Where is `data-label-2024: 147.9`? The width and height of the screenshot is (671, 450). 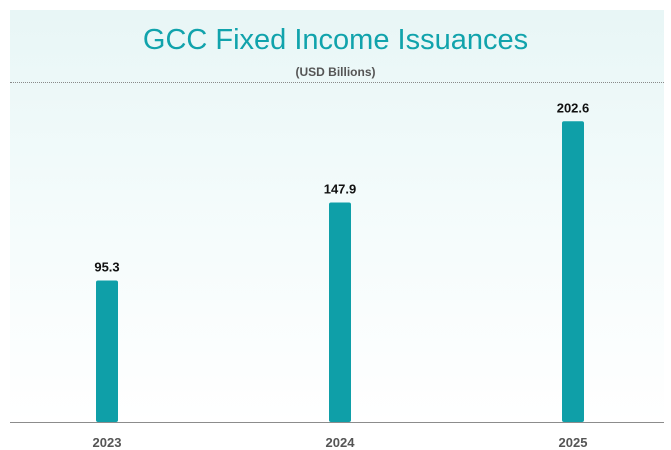 data-label-2024: 147.9 is located at coordinates (340, 188).